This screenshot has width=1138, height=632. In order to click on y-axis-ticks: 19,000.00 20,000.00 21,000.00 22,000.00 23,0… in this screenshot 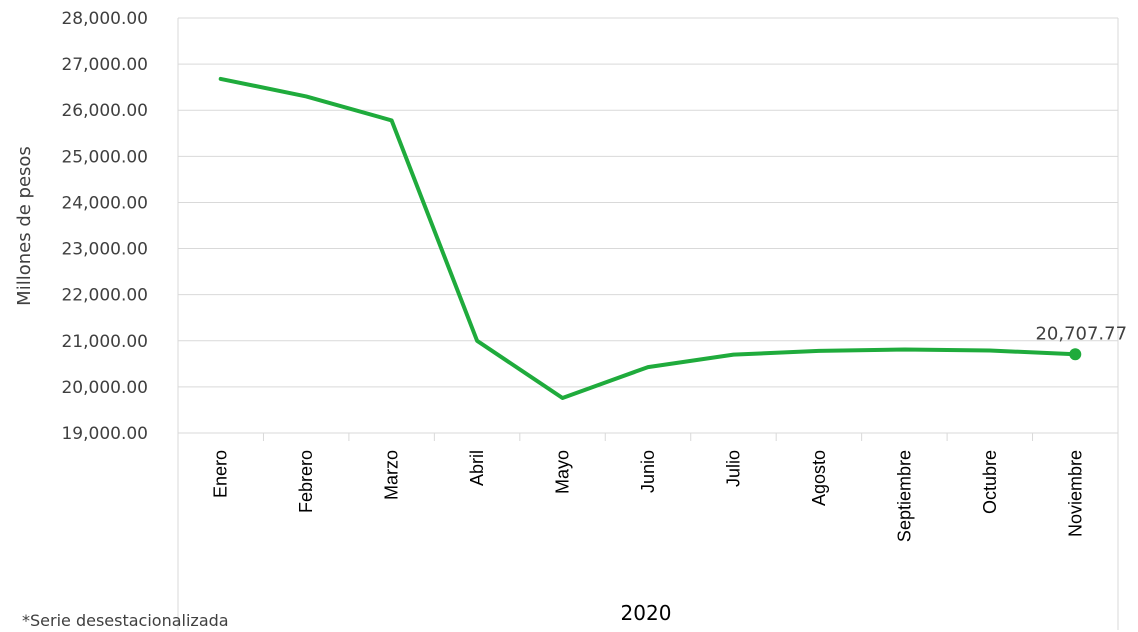, I will do `click(104, 226)`.